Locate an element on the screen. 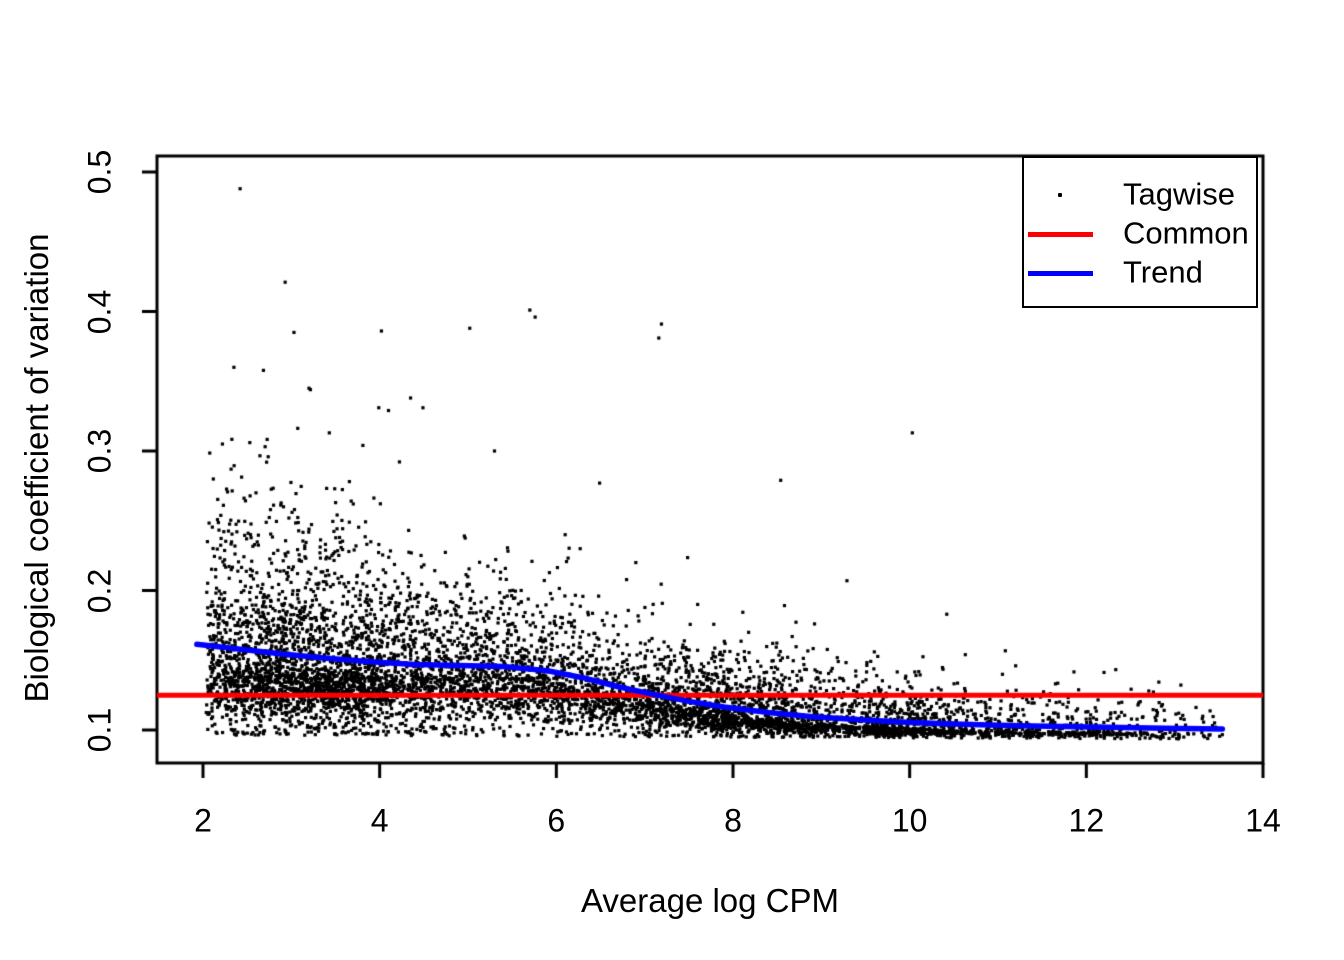 This screenshot has height=960, width=1344. trend-line-marker is located at coordinates (1060, 273).